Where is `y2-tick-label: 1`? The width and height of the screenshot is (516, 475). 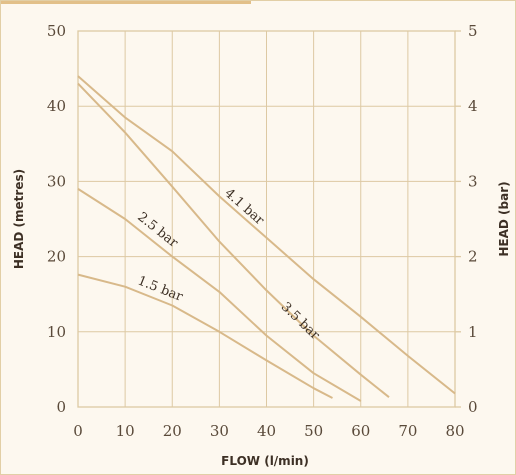 y2-tick-label: 1 is located at coordinates (473, 332).